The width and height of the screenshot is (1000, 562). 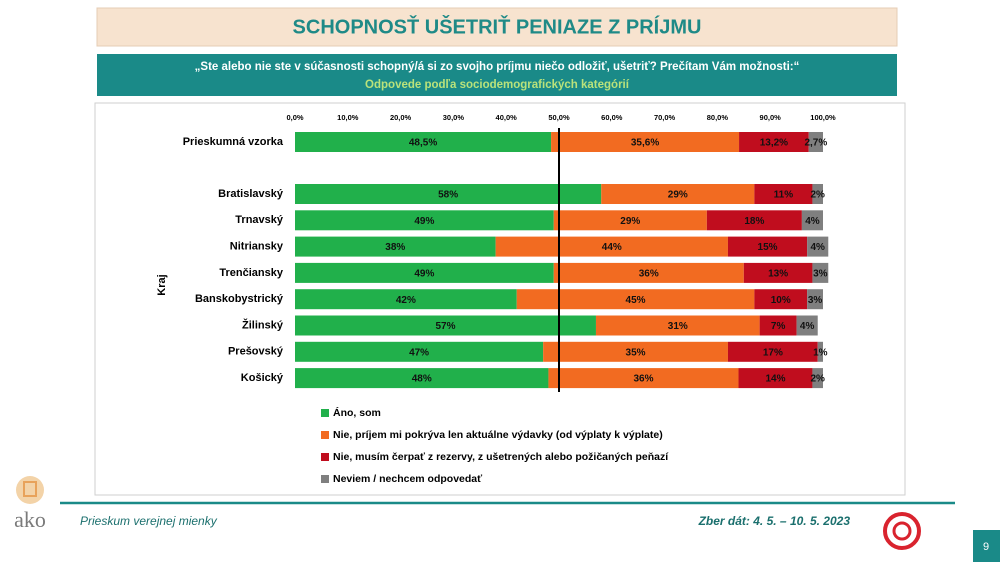 I want to click on value-label: 13%, so click(x=778, y=274).